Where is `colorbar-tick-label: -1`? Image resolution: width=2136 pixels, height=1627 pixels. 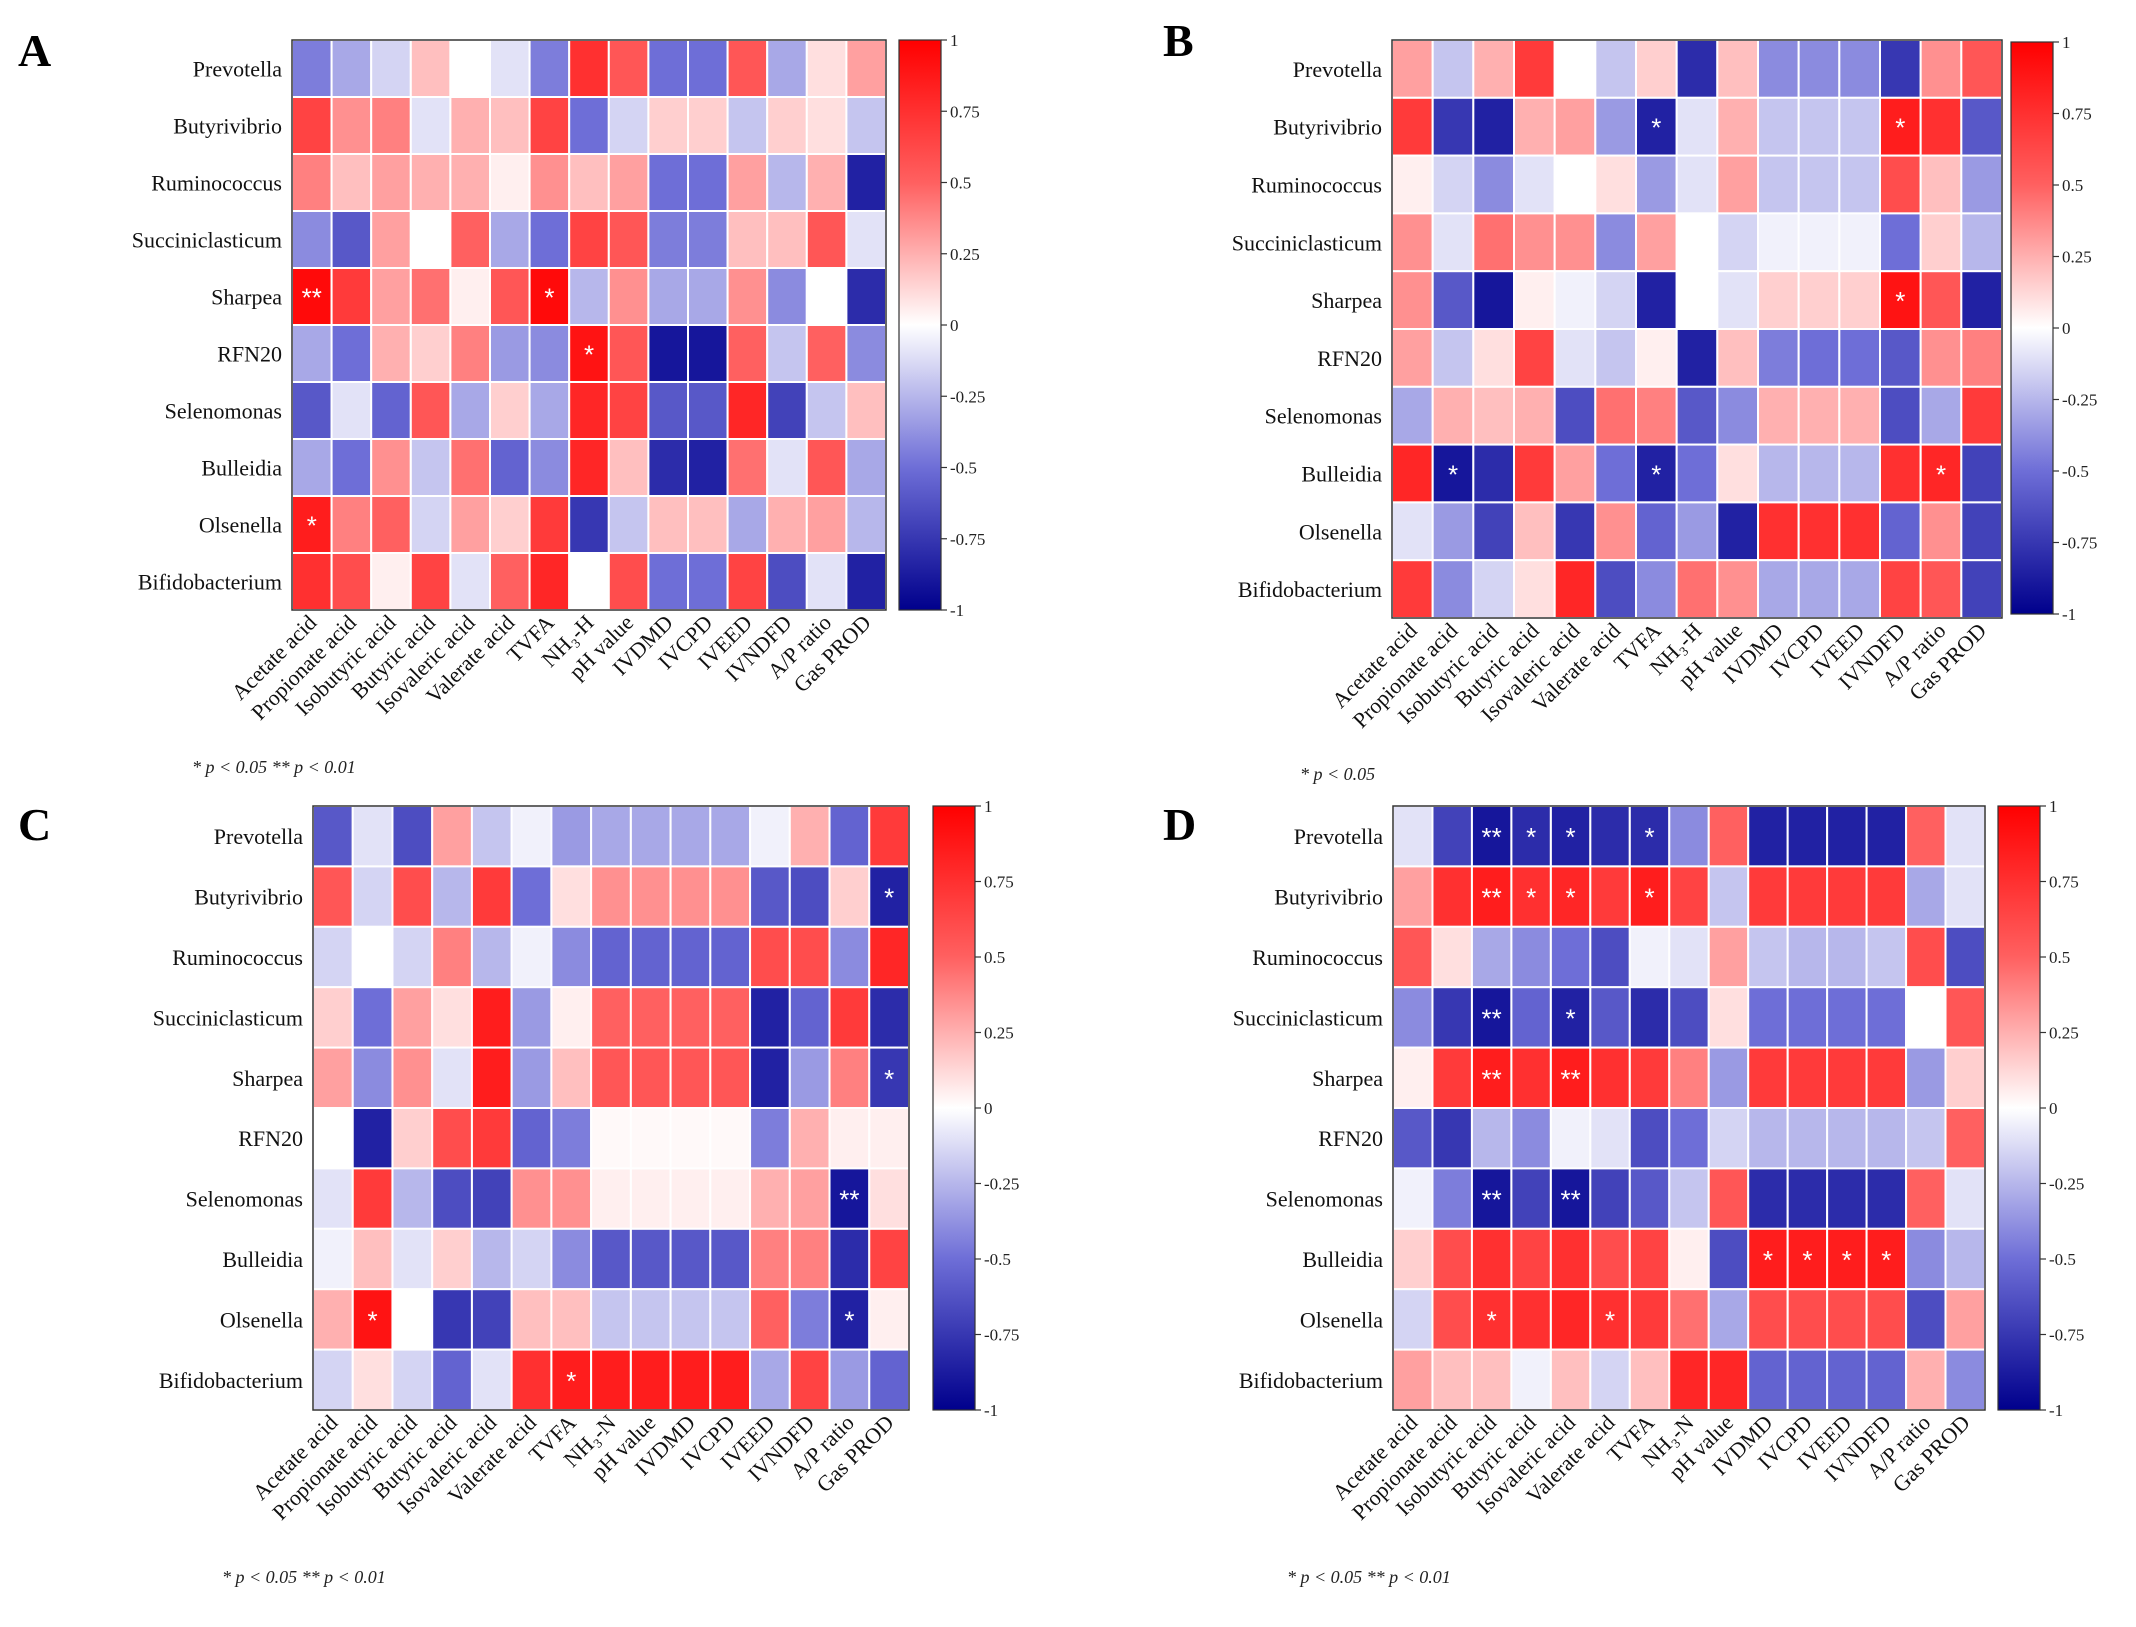
colorbar-tick-label: -1 is located at coordinates (2056, 1410).